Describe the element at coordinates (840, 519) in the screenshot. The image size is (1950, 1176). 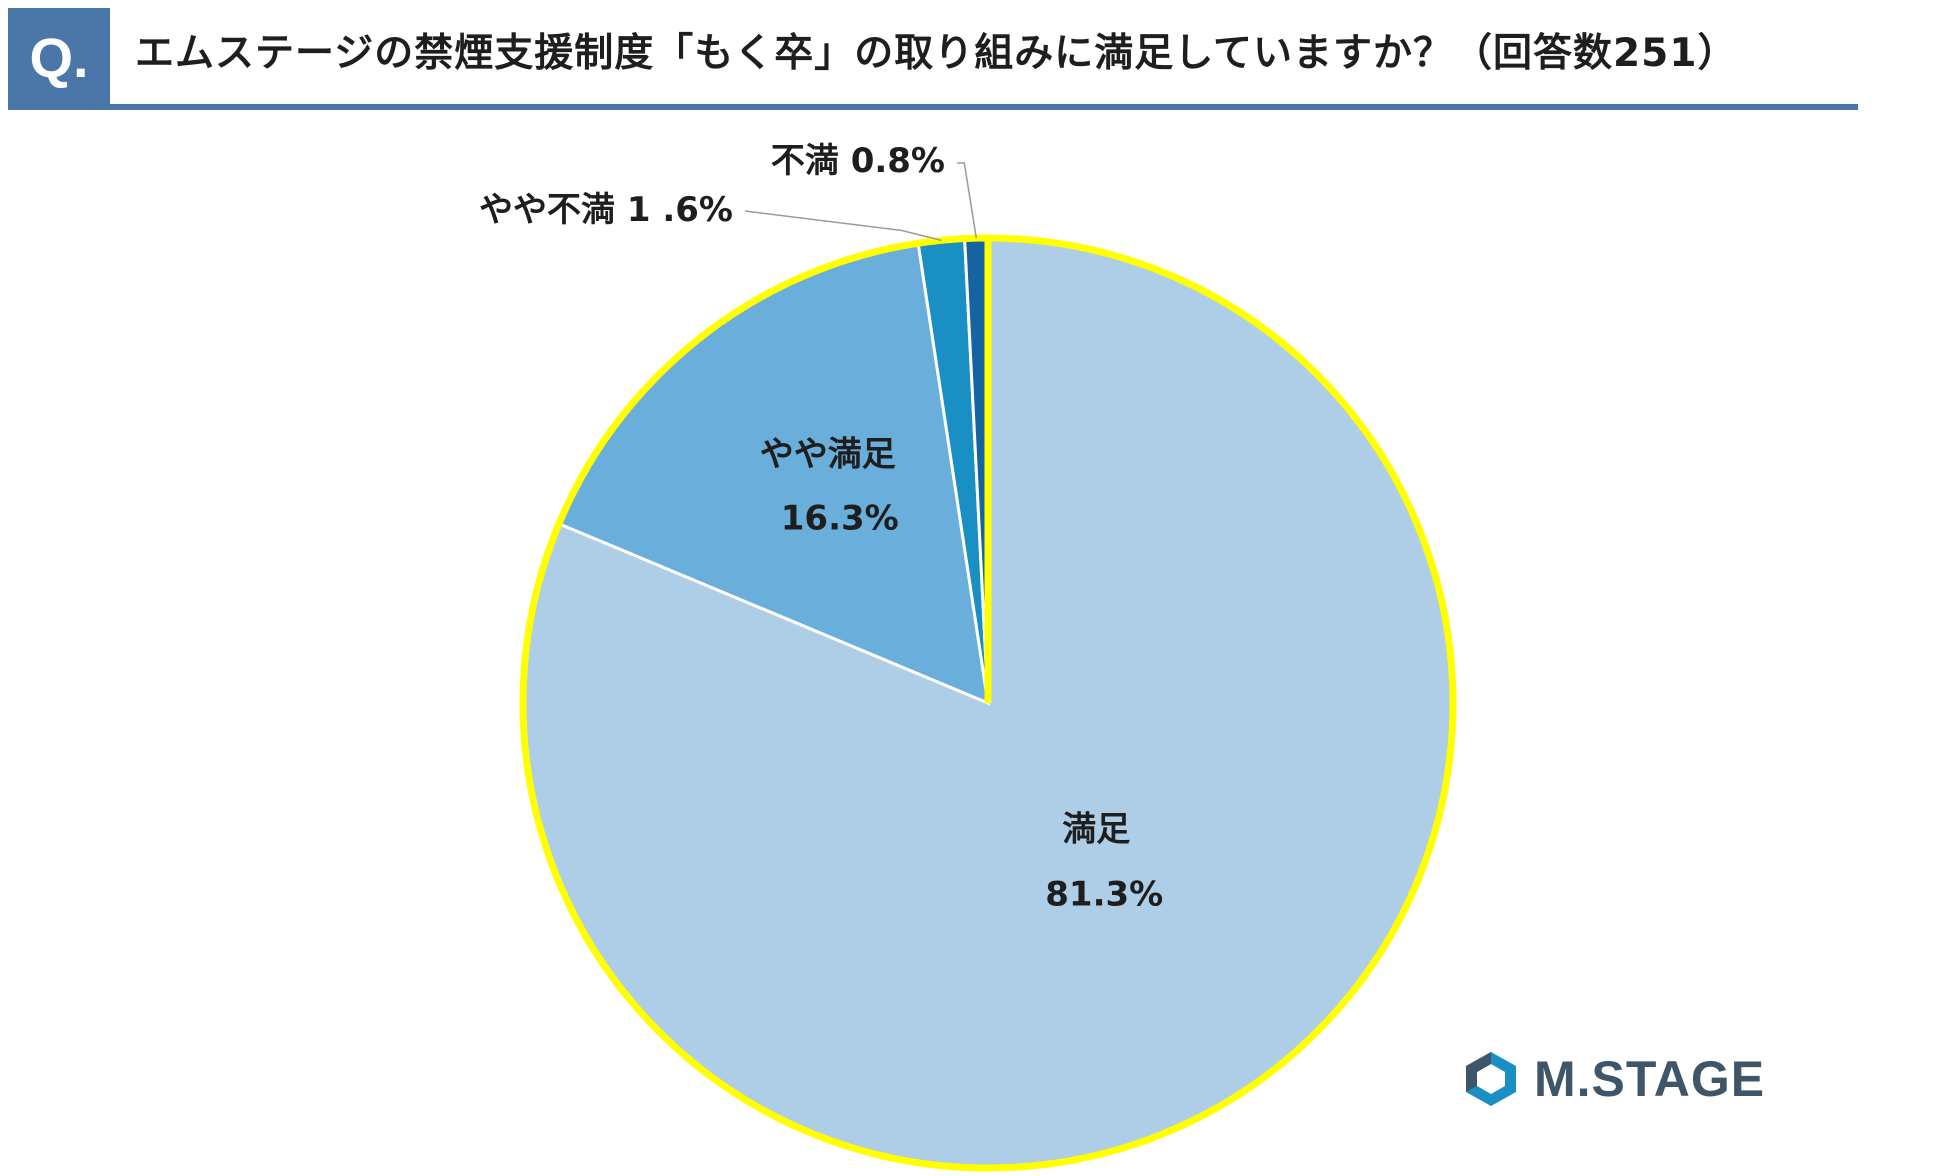
I see `data-label-somewhat-satisfied-value: 16.3%` at that location.